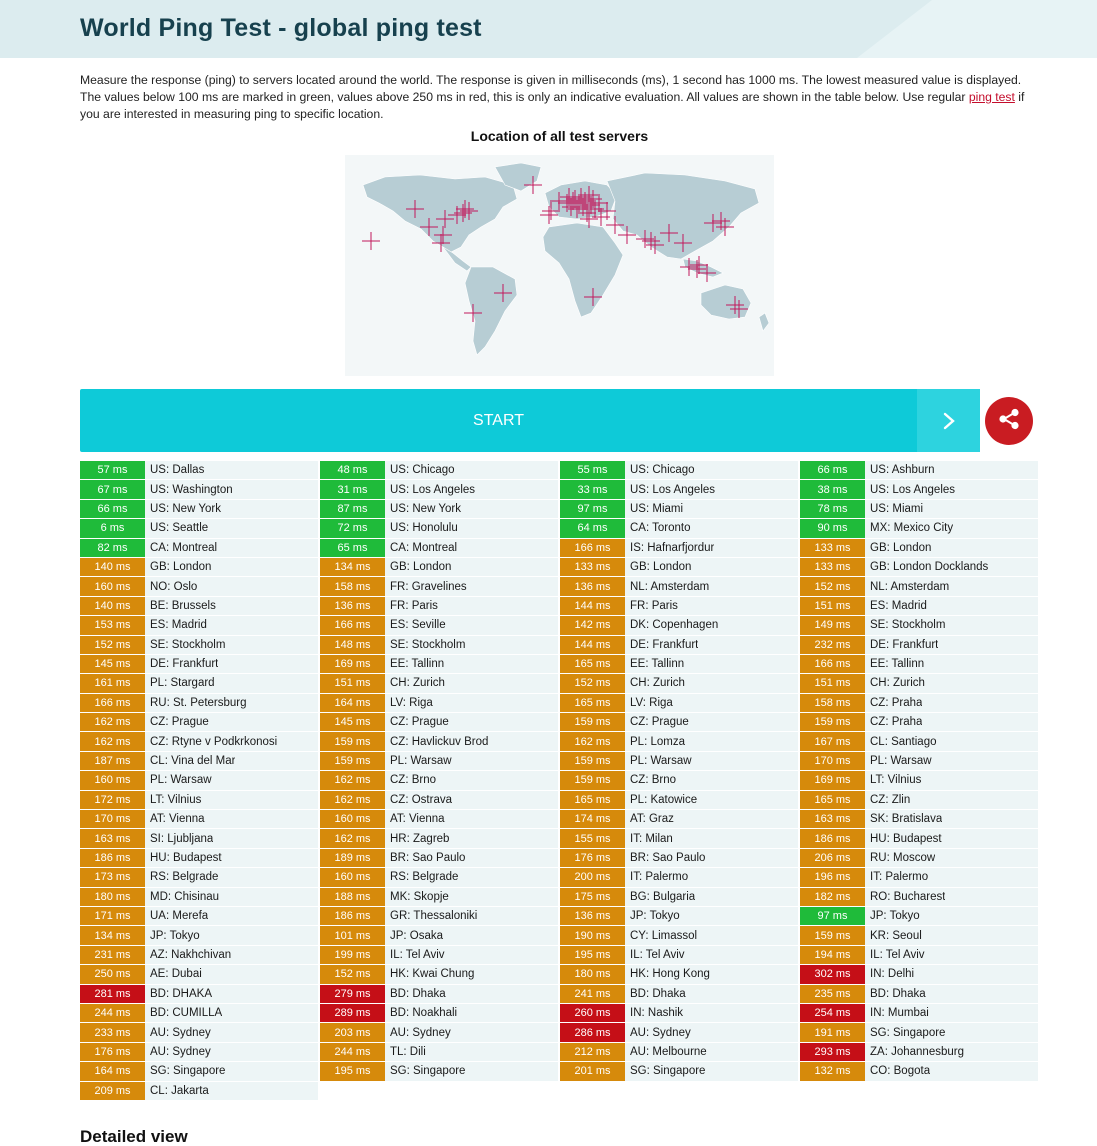  Describe the element at coordinates (919, 509) in the screenshot. I see `result-row: 78 ms US: Miami` at that location.